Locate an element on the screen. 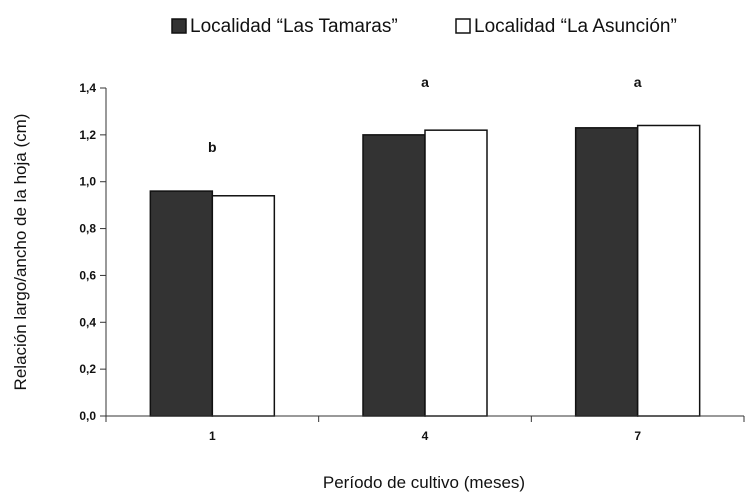  y-tick-label: 1,2 is located at coordinates (87, 135).